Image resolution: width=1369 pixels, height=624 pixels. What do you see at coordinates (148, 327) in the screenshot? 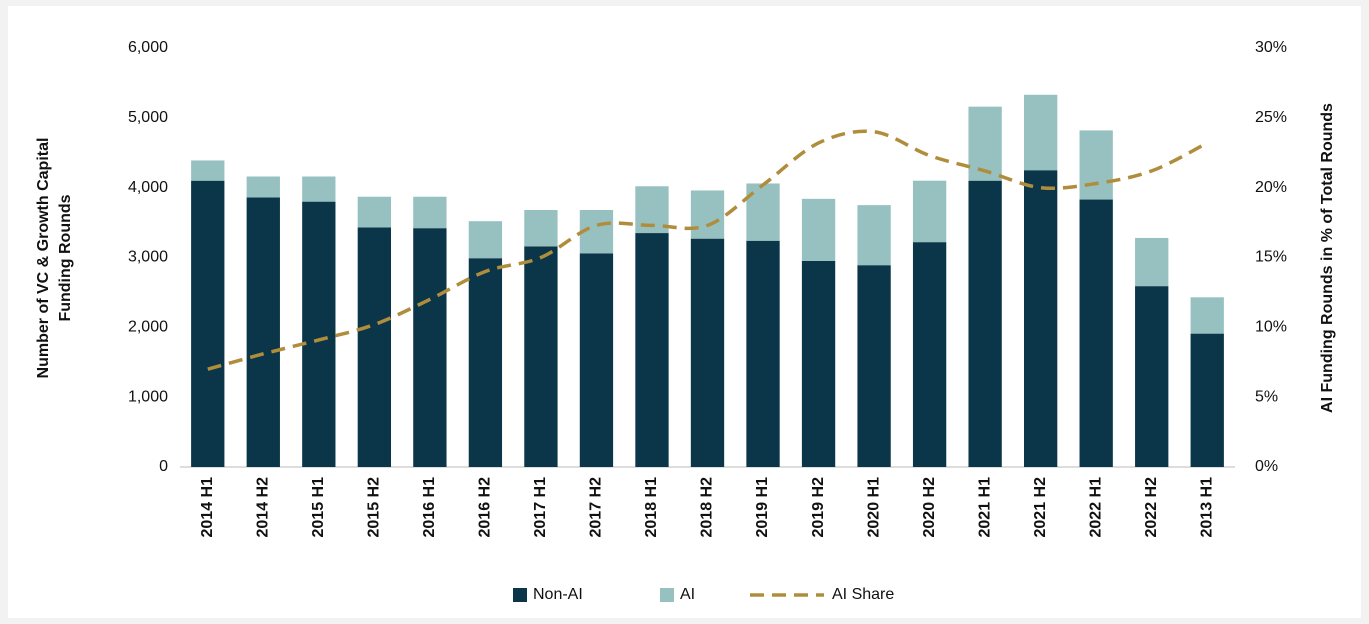
I see `y-tick-label: 2,000` at bounding box center [148, 327].